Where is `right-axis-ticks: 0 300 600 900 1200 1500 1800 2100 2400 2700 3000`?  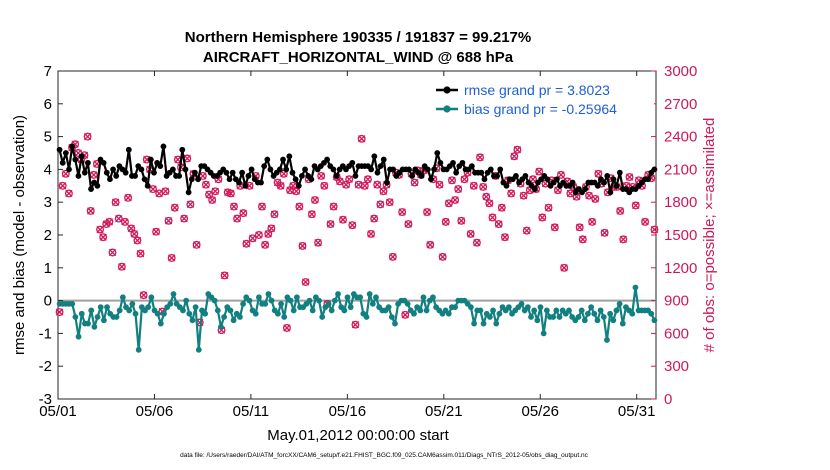 right-axis-ticks: 0 300 600 900 1200 1500 1800 2100 2400 2700 3000 is located at coordinates (674, 235).